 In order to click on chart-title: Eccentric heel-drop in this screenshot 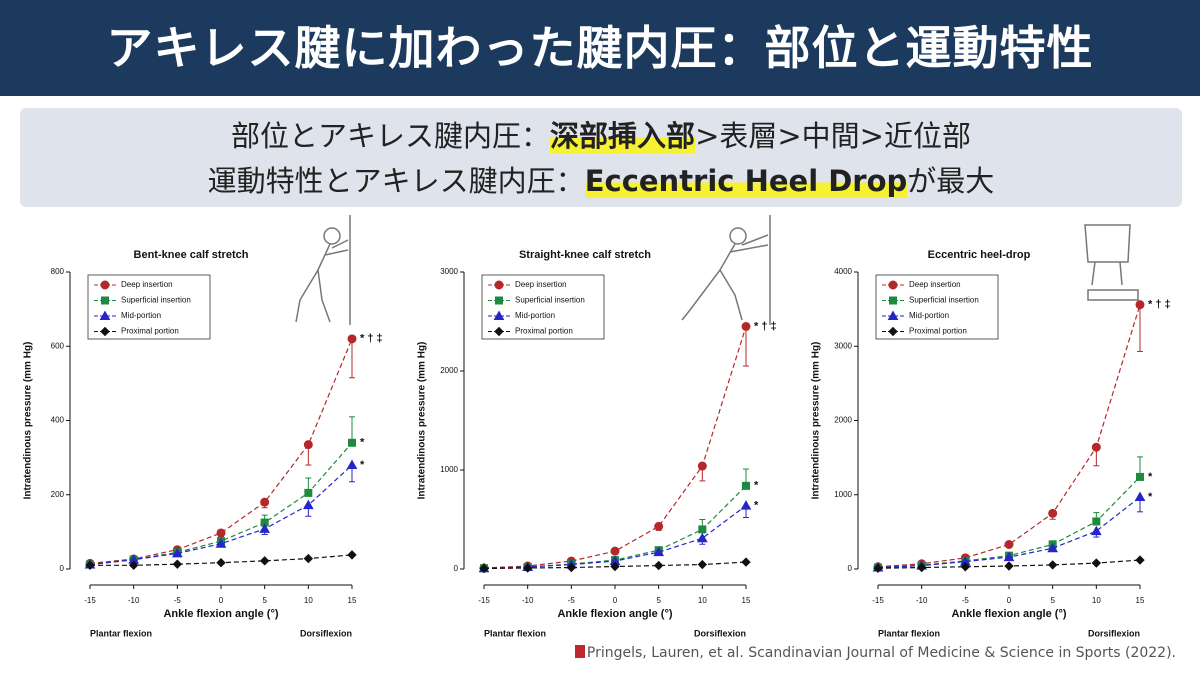, I will do `click(979, 255)`.